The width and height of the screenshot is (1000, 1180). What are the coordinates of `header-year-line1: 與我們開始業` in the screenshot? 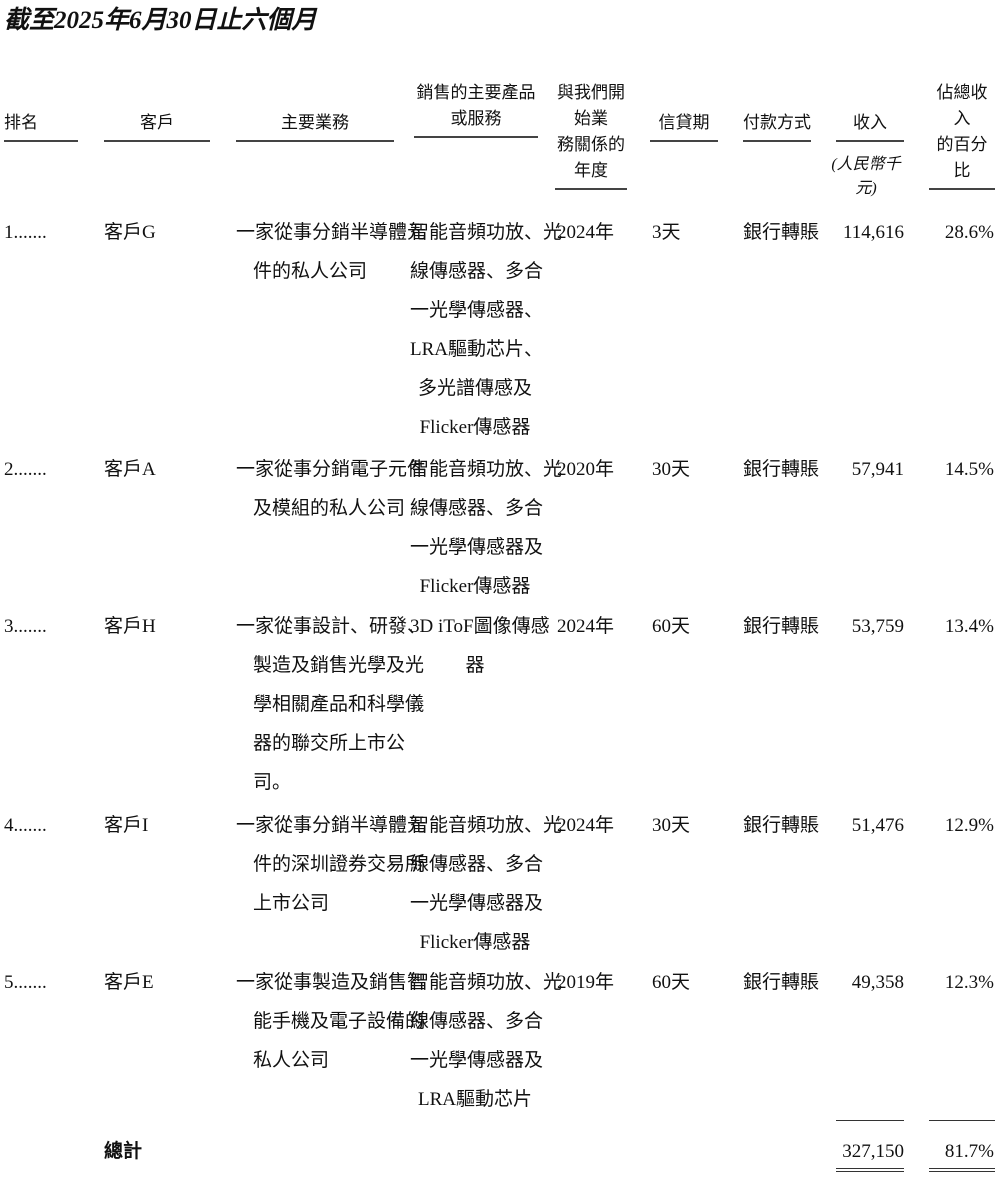 It's located at (591, 106).